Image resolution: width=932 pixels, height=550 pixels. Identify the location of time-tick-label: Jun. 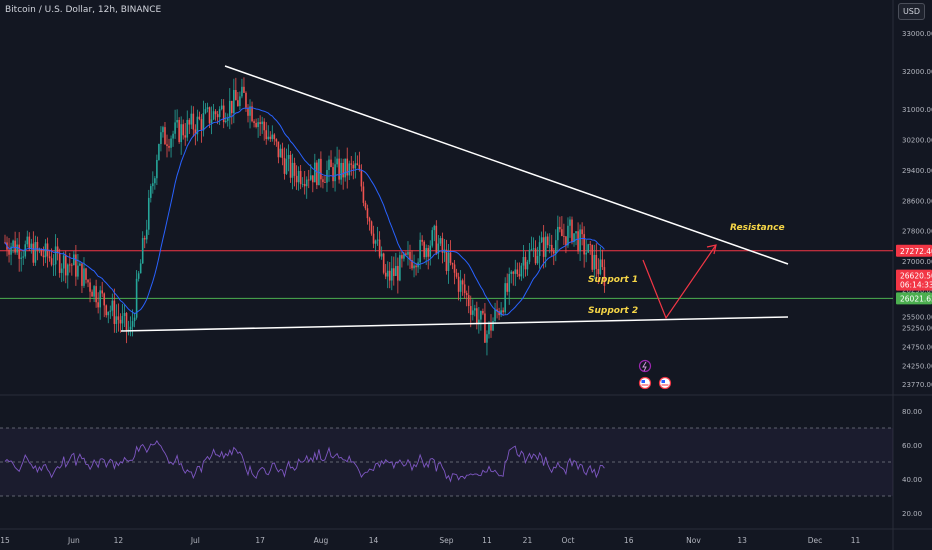
(73, 540).